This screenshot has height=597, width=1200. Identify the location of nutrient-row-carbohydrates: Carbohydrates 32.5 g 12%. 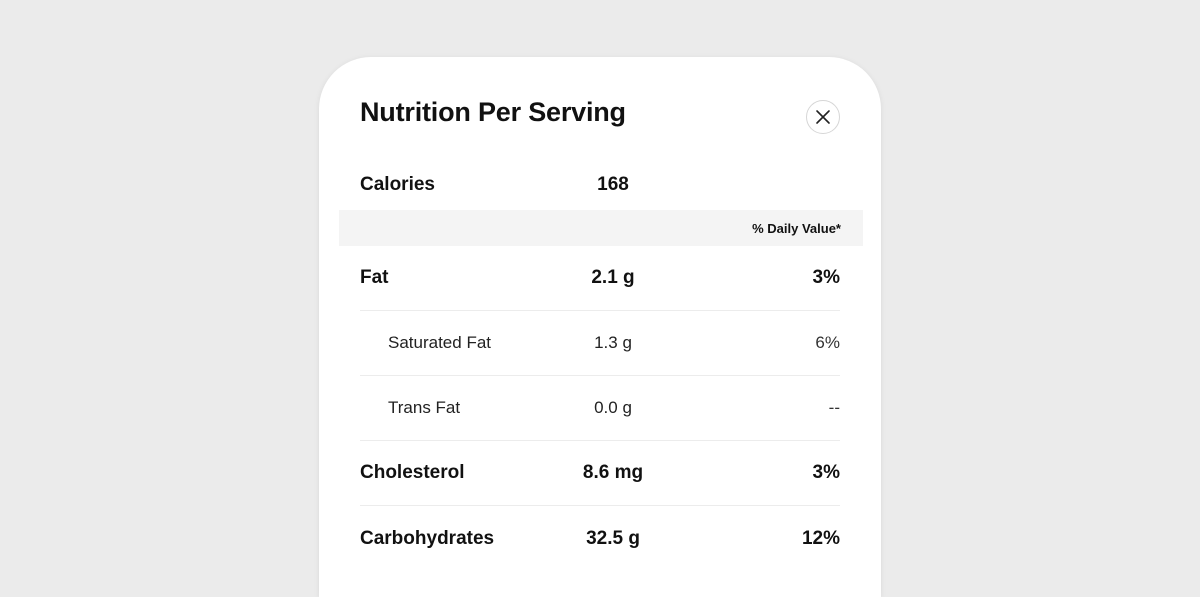
(600, 538).